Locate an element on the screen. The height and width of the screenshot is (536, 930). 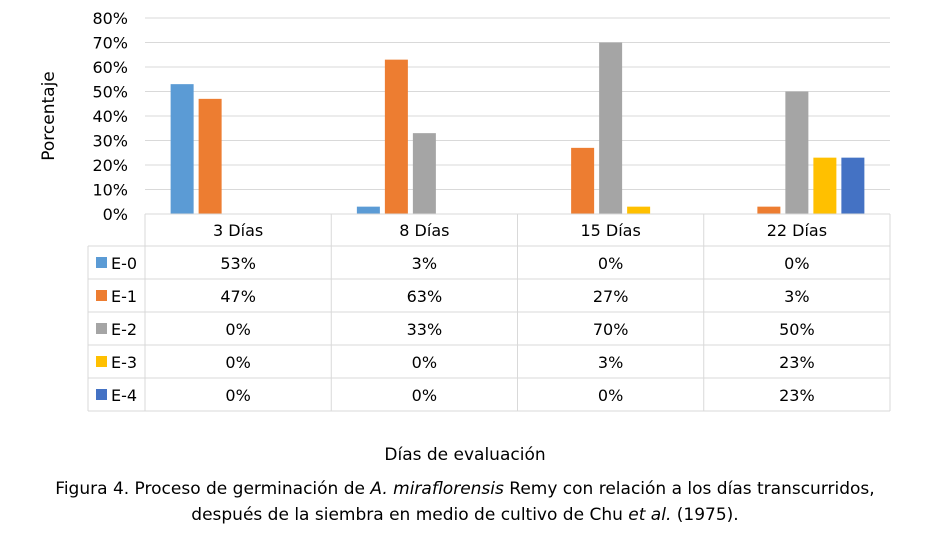
category-label: 15 Días is located at coordinates (610, 230).